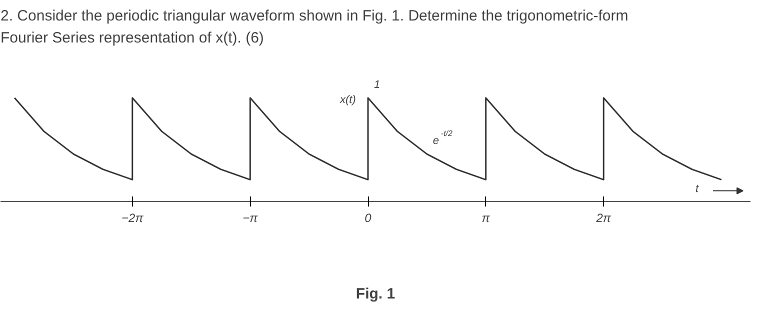 Image resolution: width=763 pixels, height=321 pixels. What do you see at coordinates (603, 218) in the screenshot?
I see `x-tick-label: 2π` at bounding box center [603, 218].